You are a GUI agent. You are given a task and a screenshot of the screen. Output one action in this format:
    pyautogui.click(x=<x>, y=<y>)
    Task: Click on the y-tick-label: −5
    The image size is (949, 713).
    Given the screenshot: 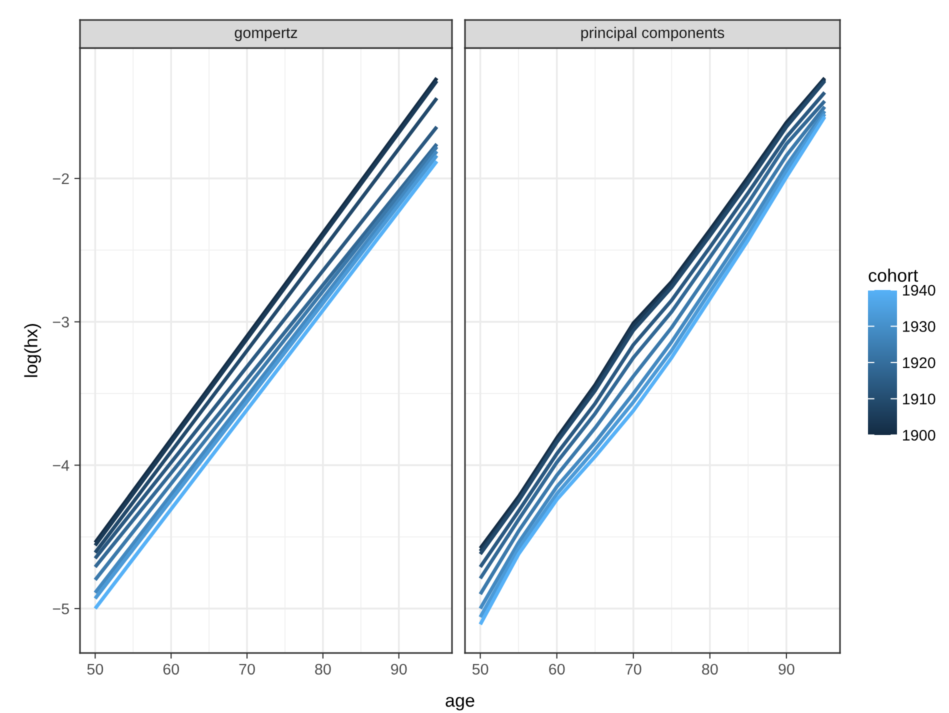 What is the action you would take?
    pyautogui.click(x=60, y=609)
    